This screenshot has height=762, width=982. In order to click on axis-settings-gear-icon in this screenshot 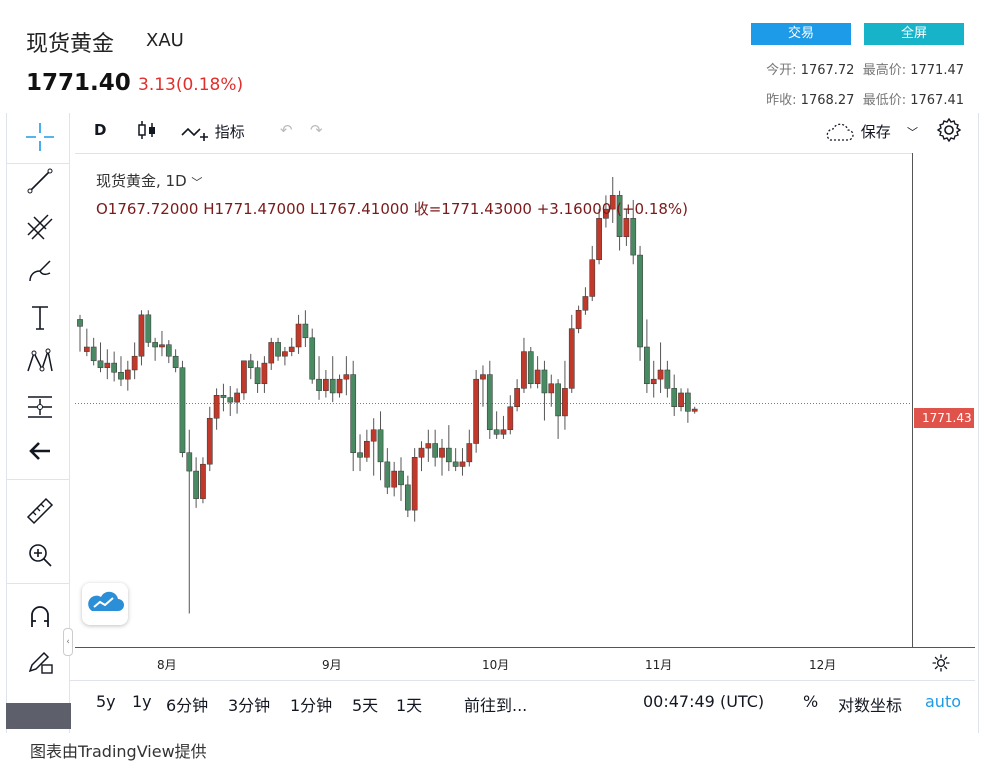, I will do `click(941, 663)`.